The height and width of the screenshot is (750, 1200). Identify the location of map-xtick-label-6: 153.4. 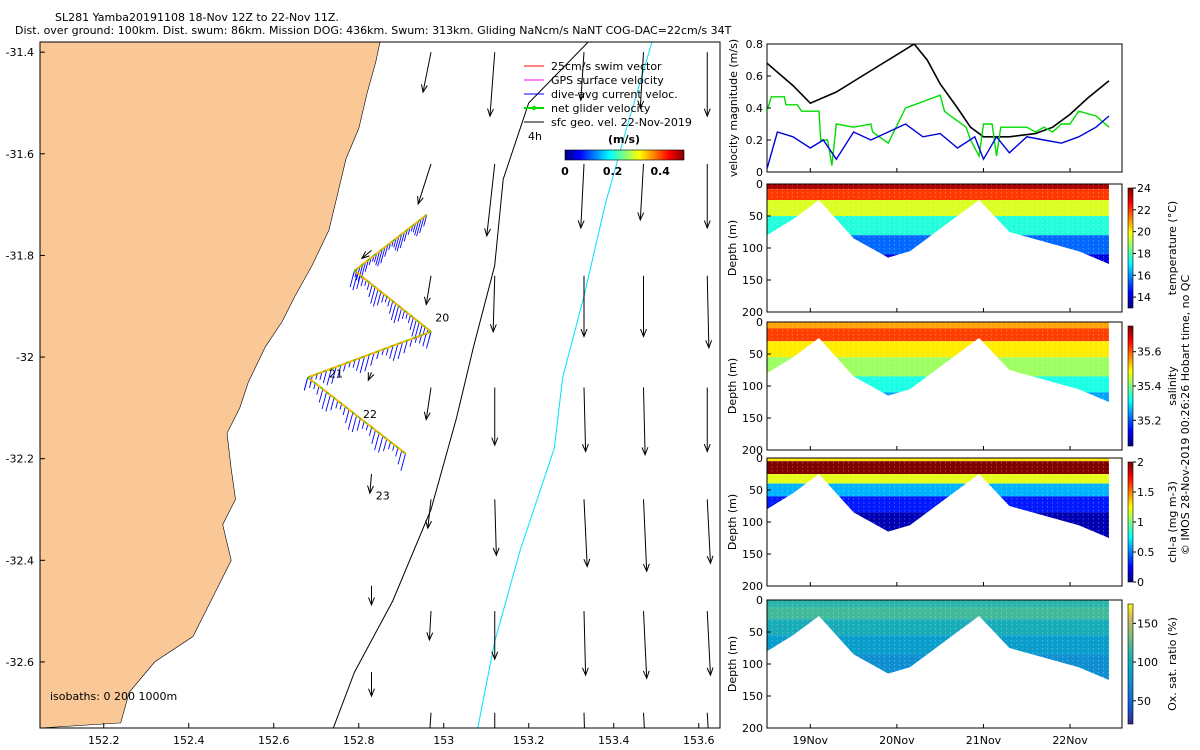
(614, 740).